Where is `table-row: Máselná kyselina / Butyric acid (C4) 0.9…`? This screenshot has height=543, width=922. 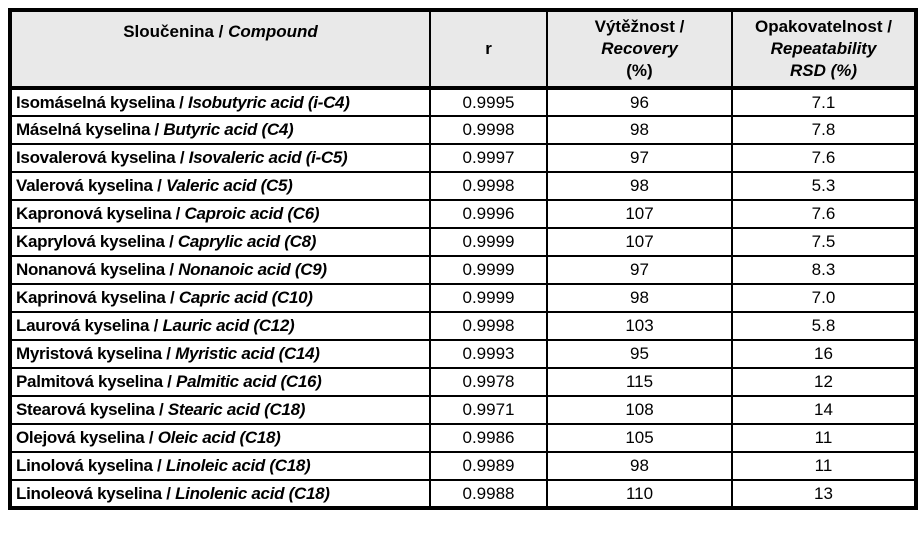
table-row: Máselná kyselina / Butyric acid (C4) 0.9… is located at coordinates (463, 130).